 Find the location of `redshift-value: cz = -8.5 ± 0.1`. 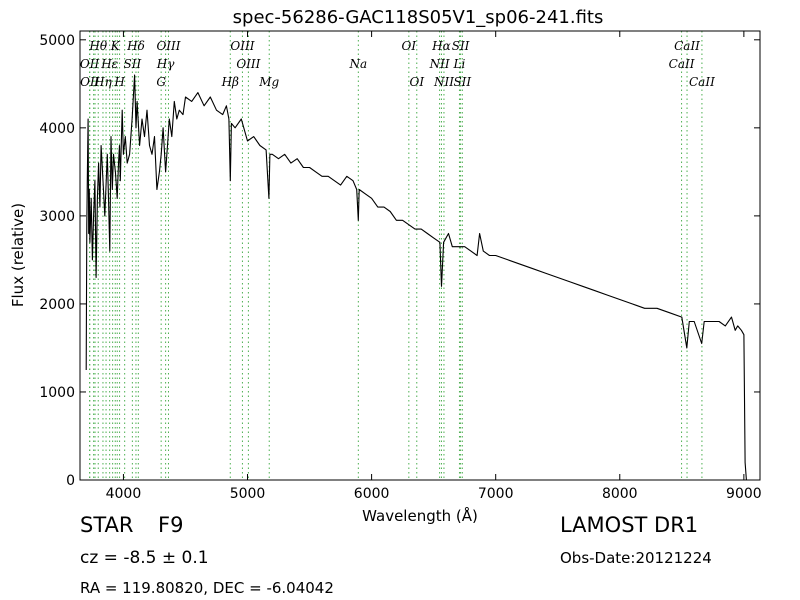

redshift-value: cz = -8.5 ± 0.1 is located at coordinates (144, 558).